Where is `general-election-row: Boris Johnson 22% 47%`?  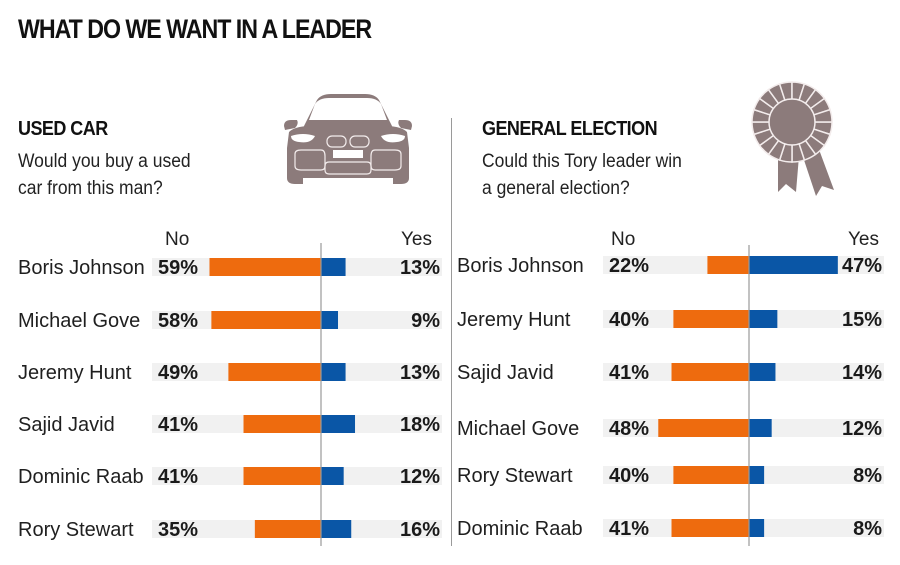
general-election-row: Boris Johnson 22% 47% is located at coordinates (670, 266).